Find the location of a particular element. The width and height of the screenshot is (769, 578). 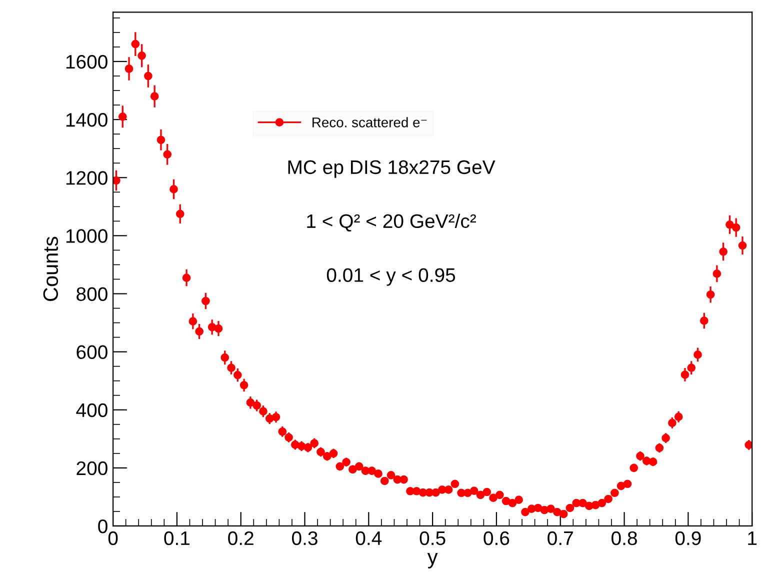

x-tick-label: 0 is located at coordinates (113, 538).